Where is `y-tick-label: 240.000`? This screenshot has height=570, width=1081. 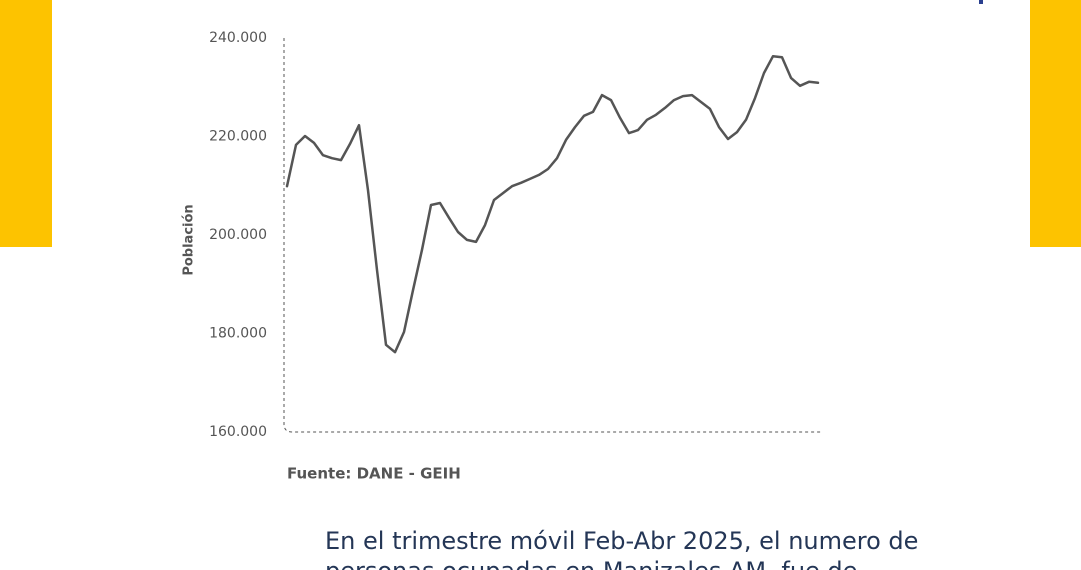
y-tick-label: 240.000 is located at coordinates (238, 38).